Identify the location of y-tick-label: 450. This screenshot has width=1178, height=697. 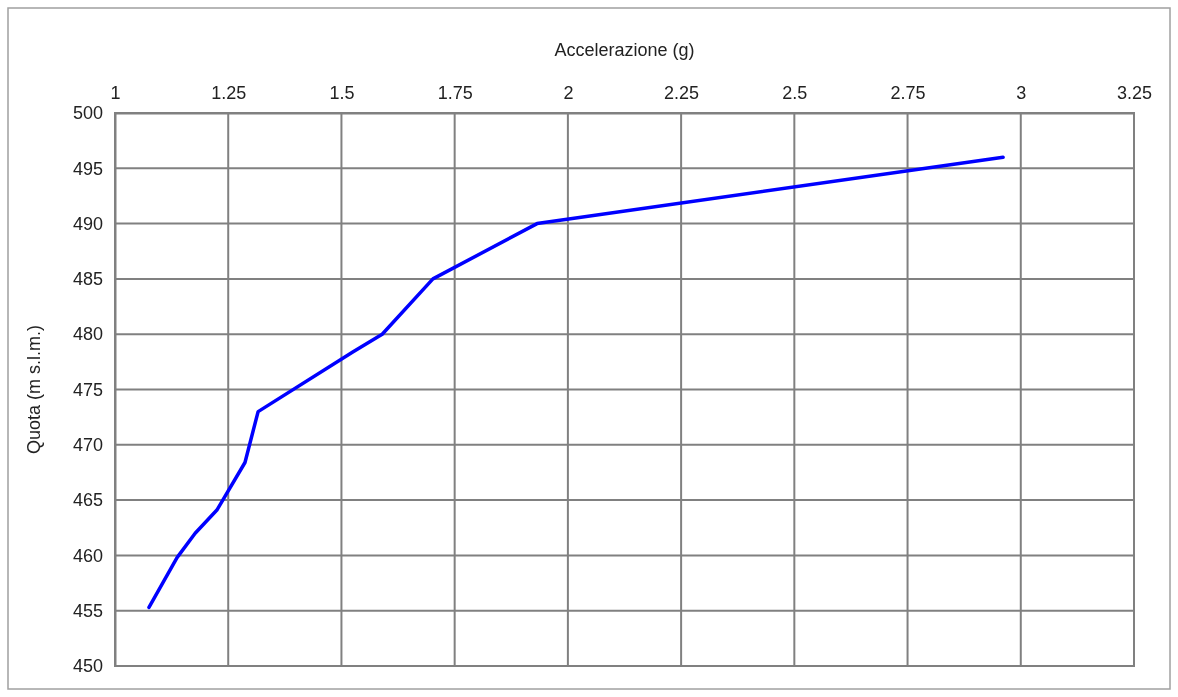
(87, 666).